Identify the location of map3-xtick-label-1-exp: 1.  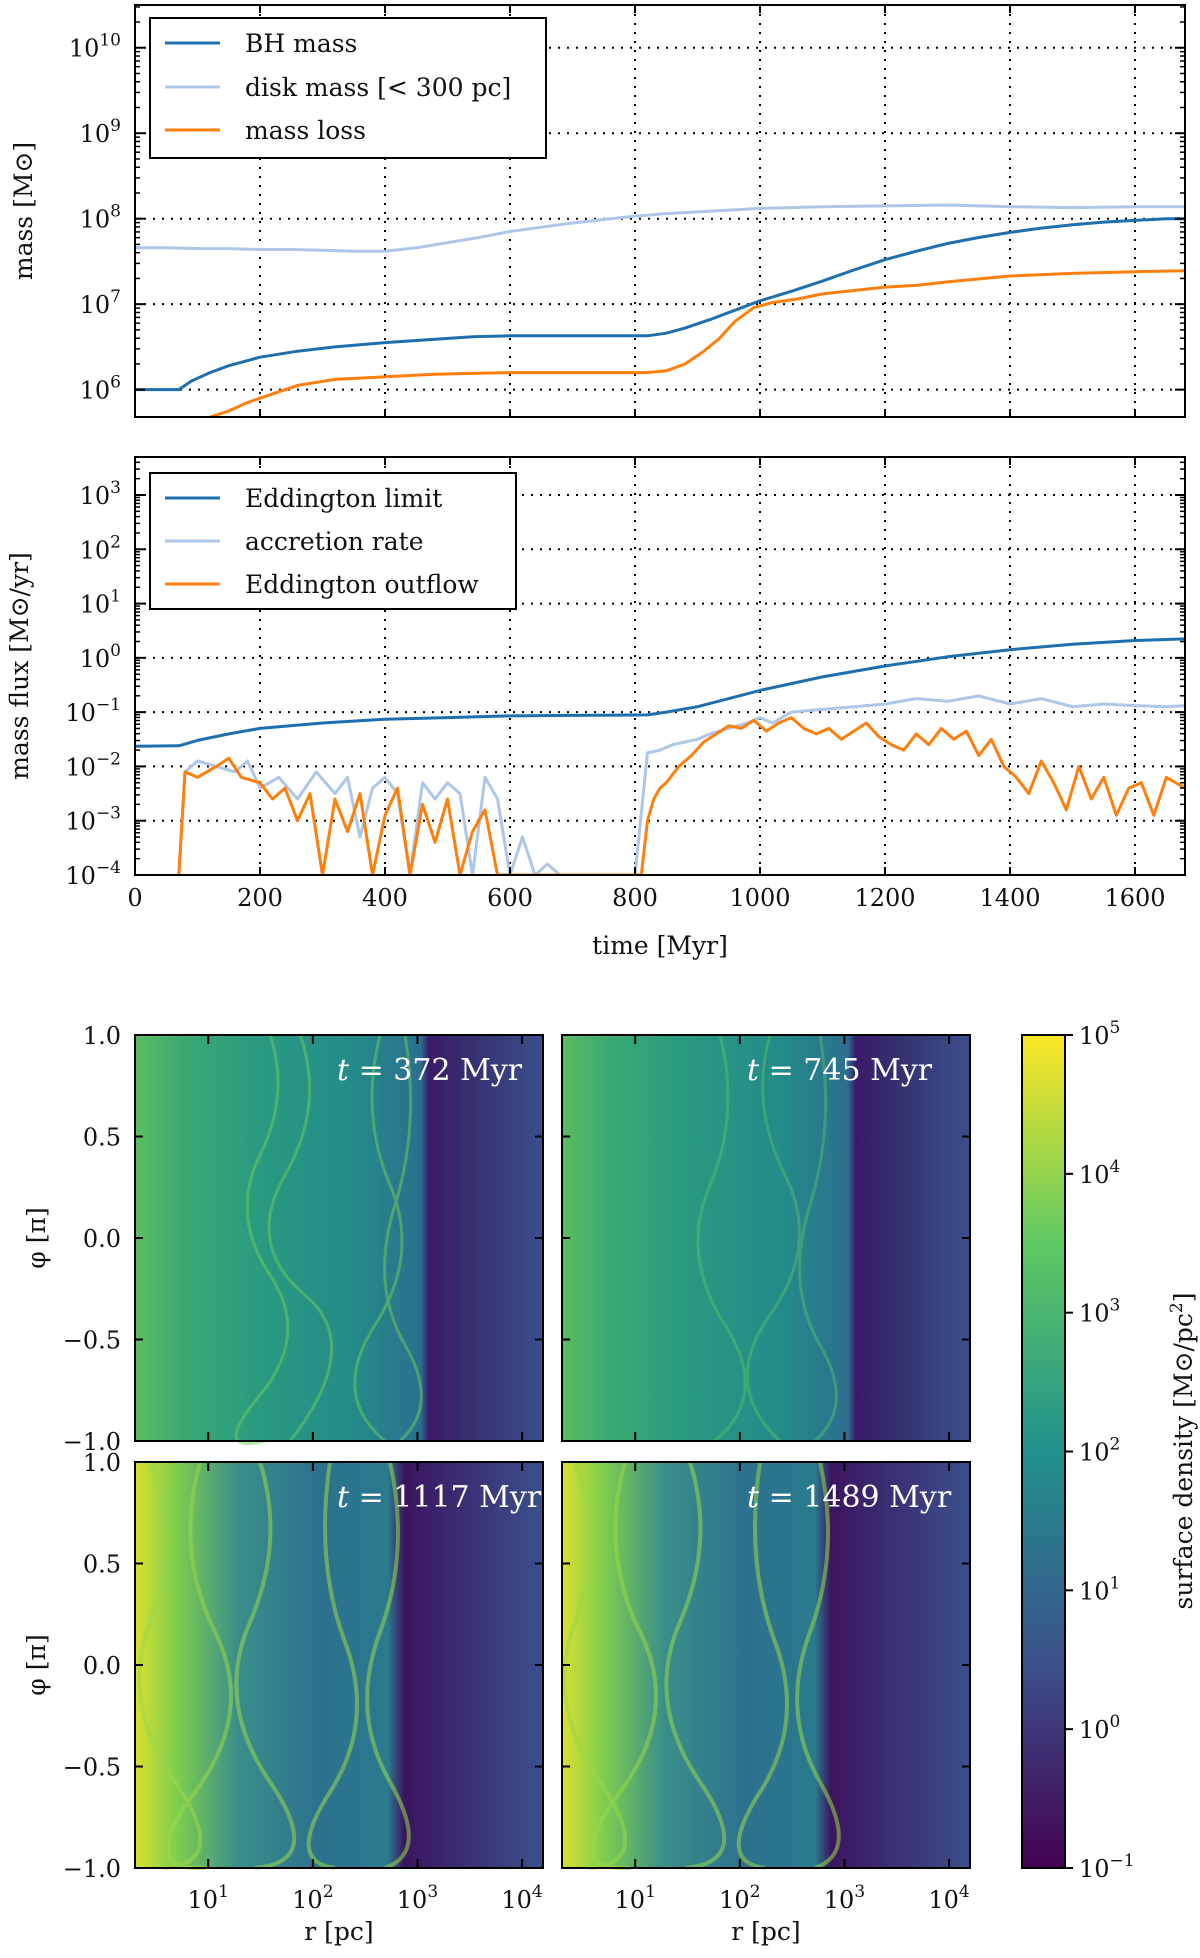
(650, 1892).